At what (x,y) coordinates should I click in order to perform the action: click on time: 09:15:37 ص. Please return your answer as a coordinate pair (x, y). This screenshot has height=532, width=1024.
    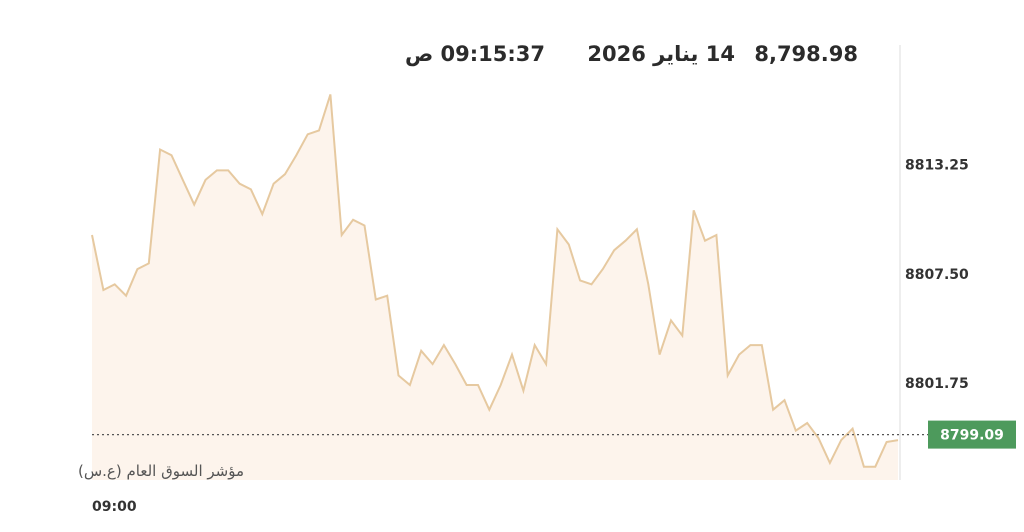
    Looking at the image, I should click on (474, 54).